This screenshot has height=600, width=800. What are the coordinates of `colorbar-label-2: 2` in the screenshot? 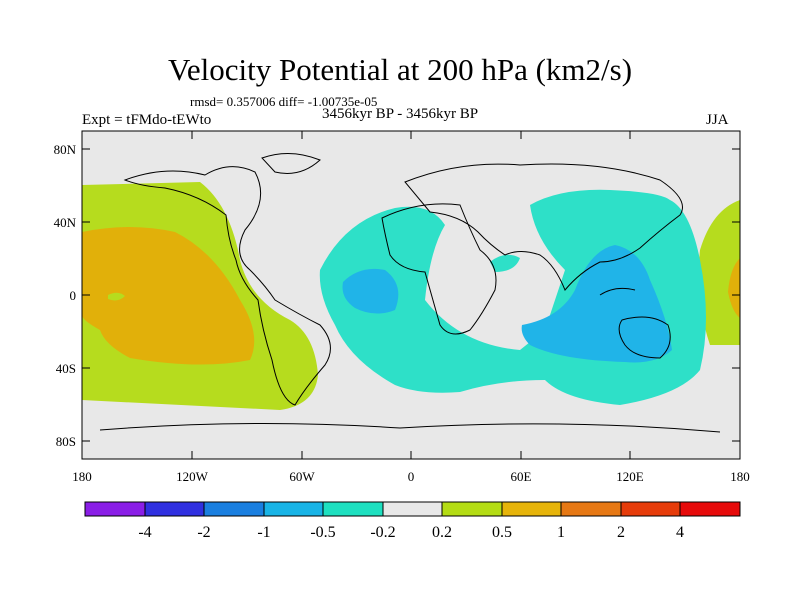 It's located at (621, 532).